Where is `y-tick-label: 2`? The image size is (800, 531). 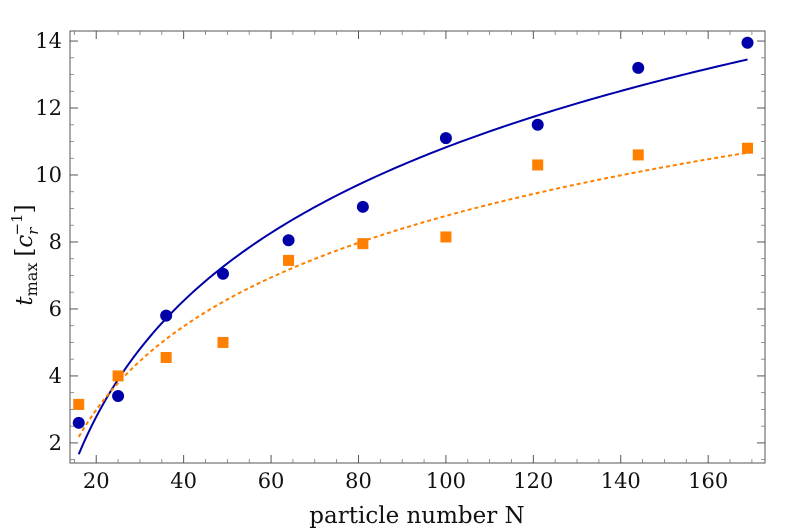
y-tick-label: 2 is located at coordinates (55, 443).